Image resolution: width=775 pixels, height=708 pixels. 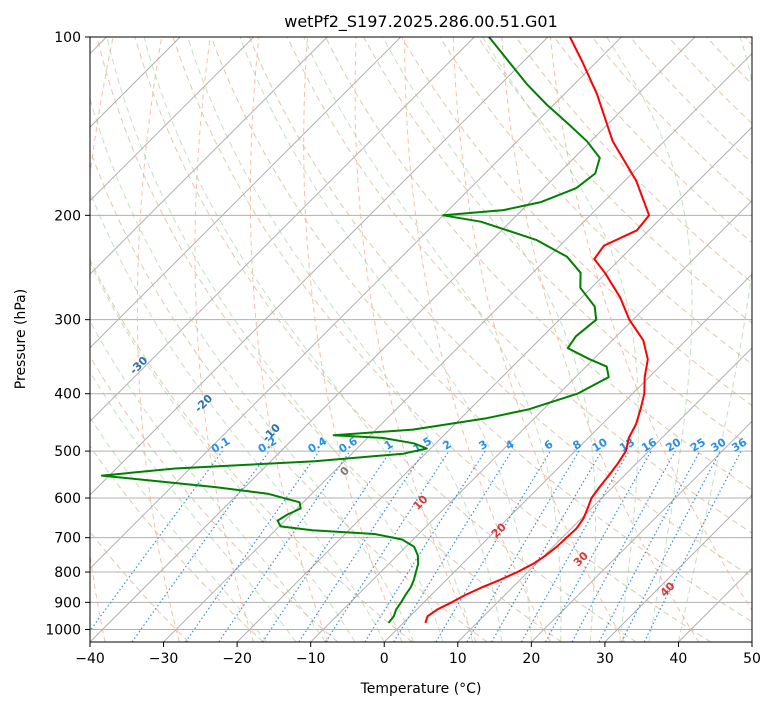 I want to click on mixing-ratio-label: 6, so click(x=549, y=444).